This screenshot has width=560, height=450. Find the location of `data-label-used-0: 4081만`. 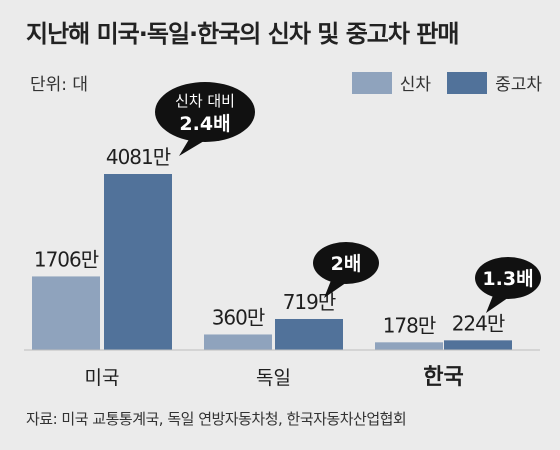

data-label-used-0: 4081만 is located at coordinates (138, 157).